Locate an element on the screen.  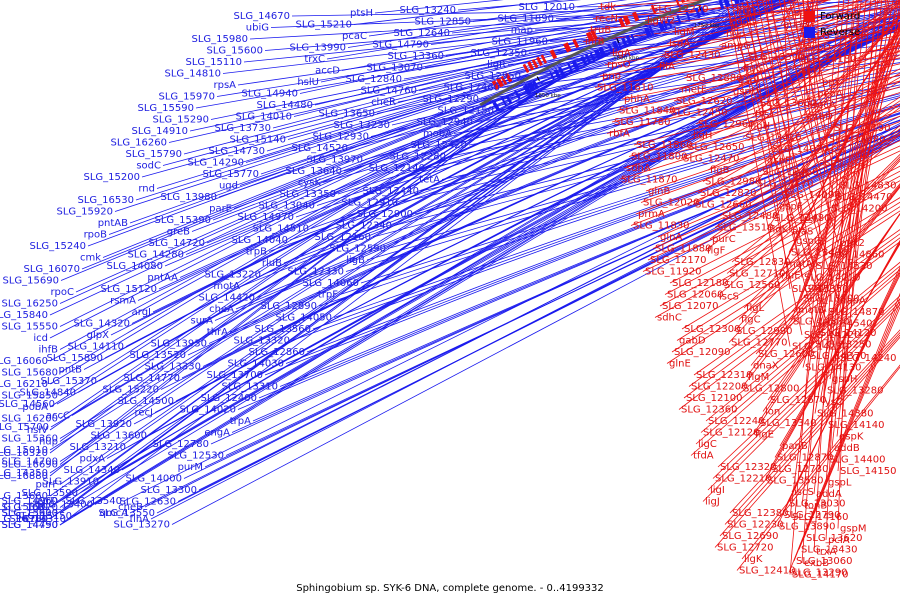
gene-label: tetA is located at coordinates (429, 180).